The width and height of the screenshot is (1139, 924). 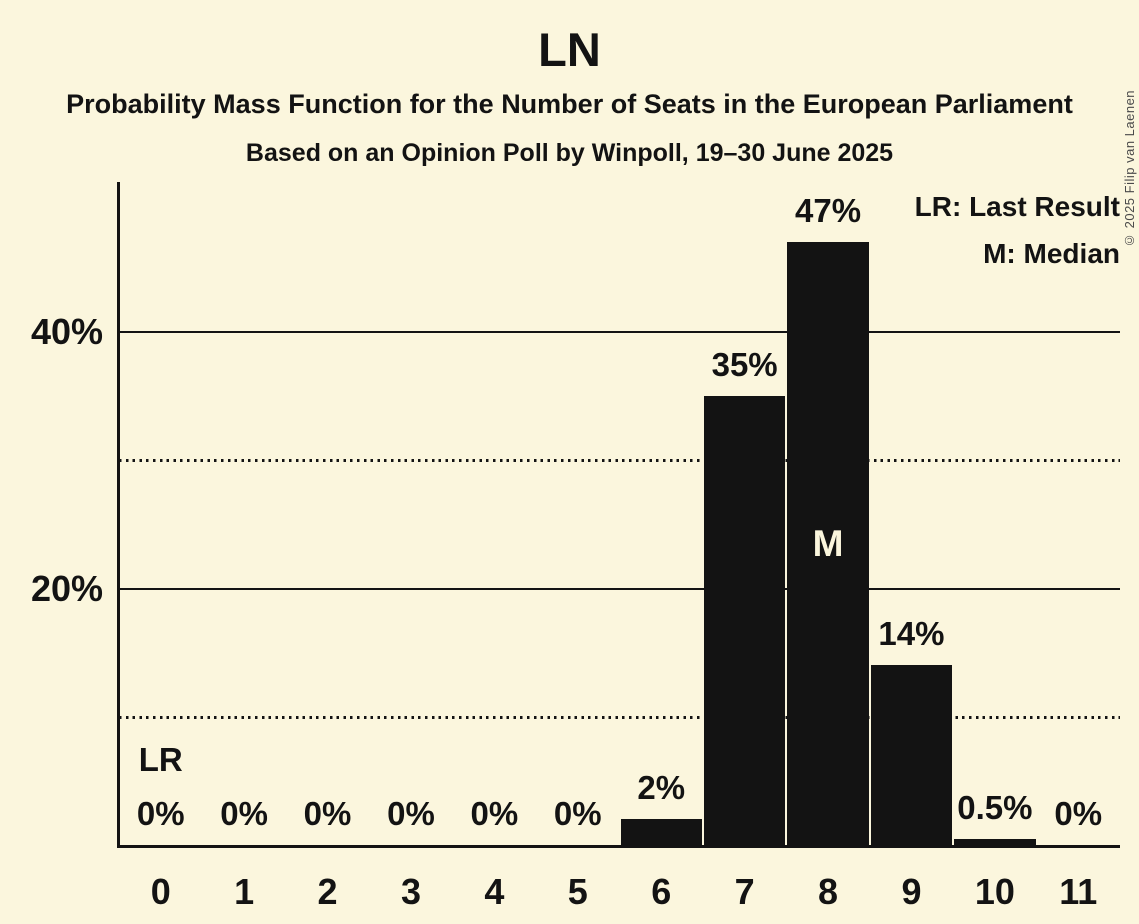 I want to click on bar-value-label-seats-7: 35%, so click(x=744, y=365).